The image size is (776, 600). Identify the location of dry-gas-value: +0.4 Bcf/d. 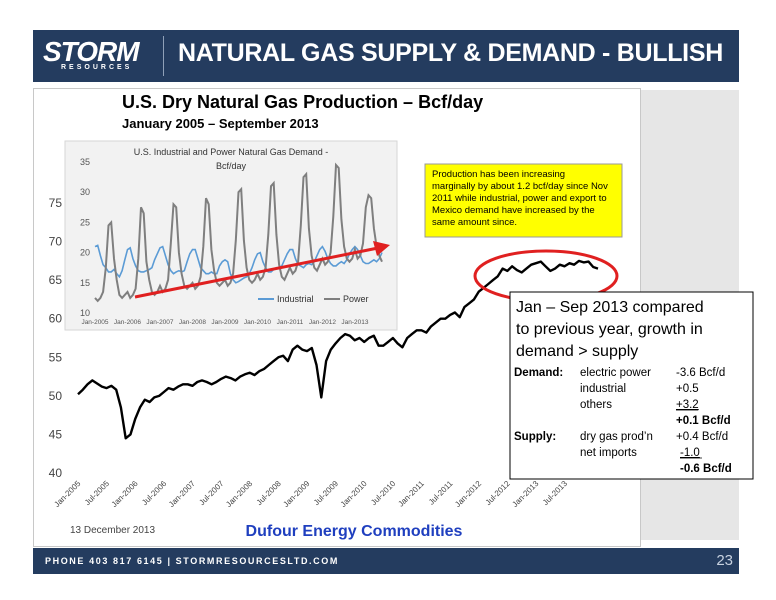
(702, 437).